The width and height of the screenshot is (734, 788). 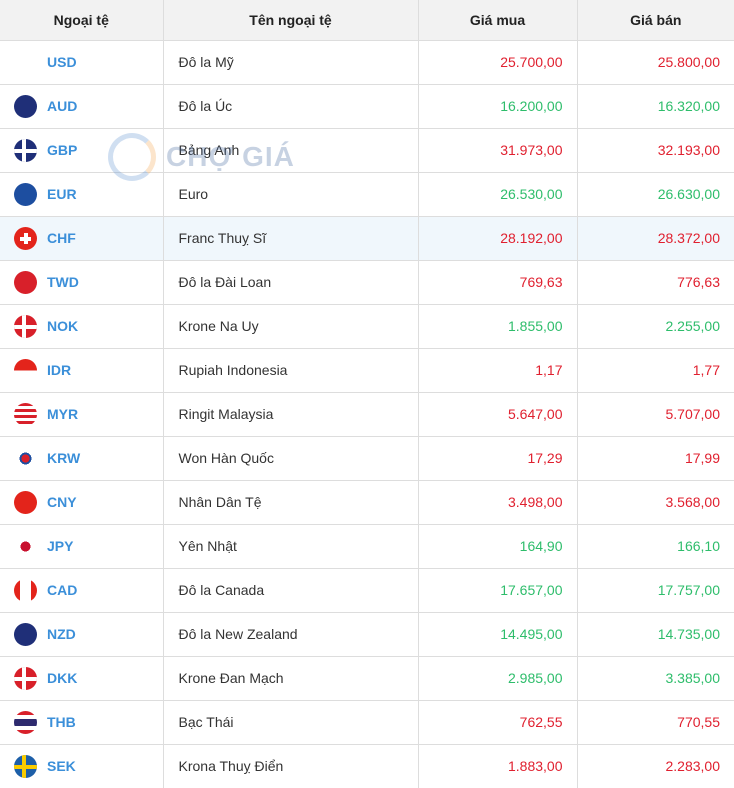 I want to click on table-row: NOK Krone Na Uy 1.855,00 2.255,00, so click(x=367, y=325).